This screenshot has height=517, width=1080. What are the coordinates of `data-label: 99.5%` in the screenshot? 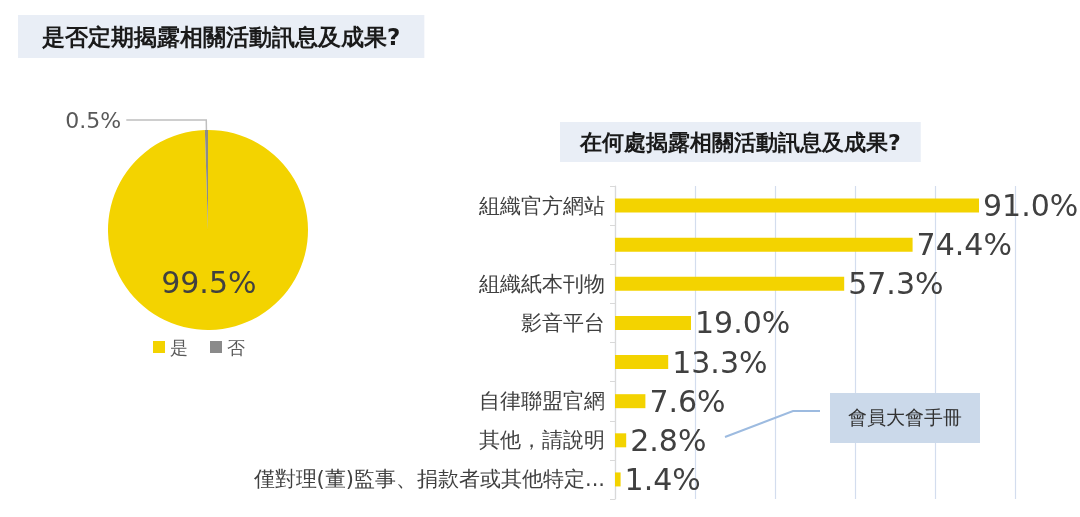 It's located at (209, 283).